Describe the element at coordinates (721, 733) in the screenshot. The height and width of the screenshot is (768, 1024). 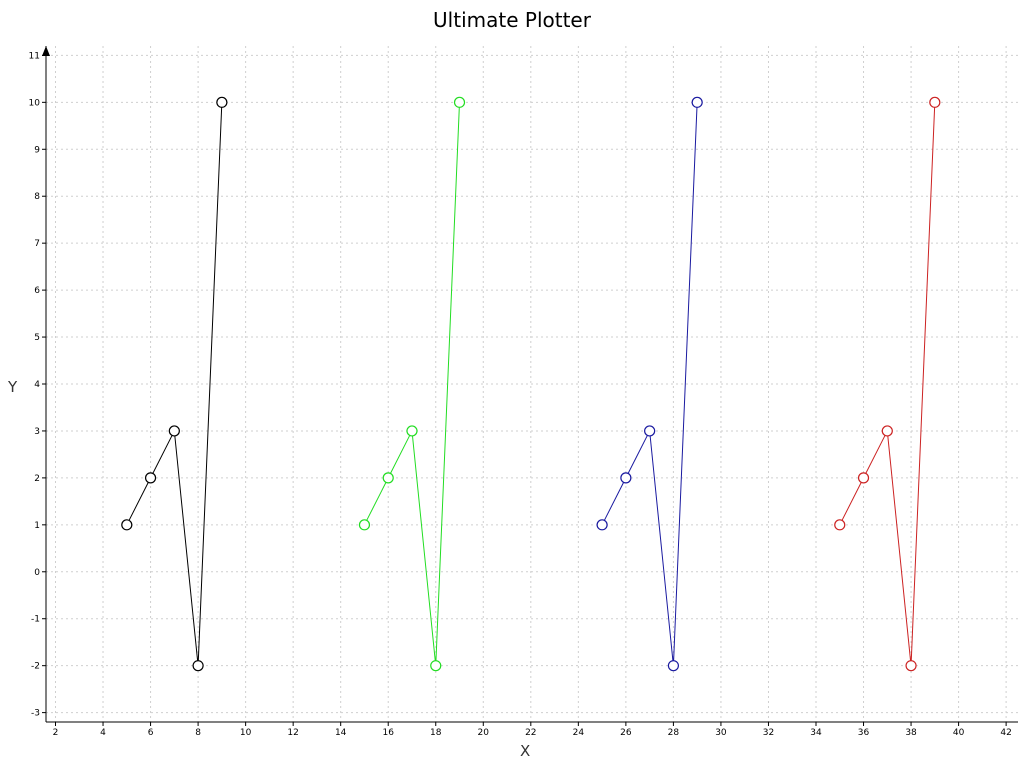
I see `x-tick-label: 30` at that location.